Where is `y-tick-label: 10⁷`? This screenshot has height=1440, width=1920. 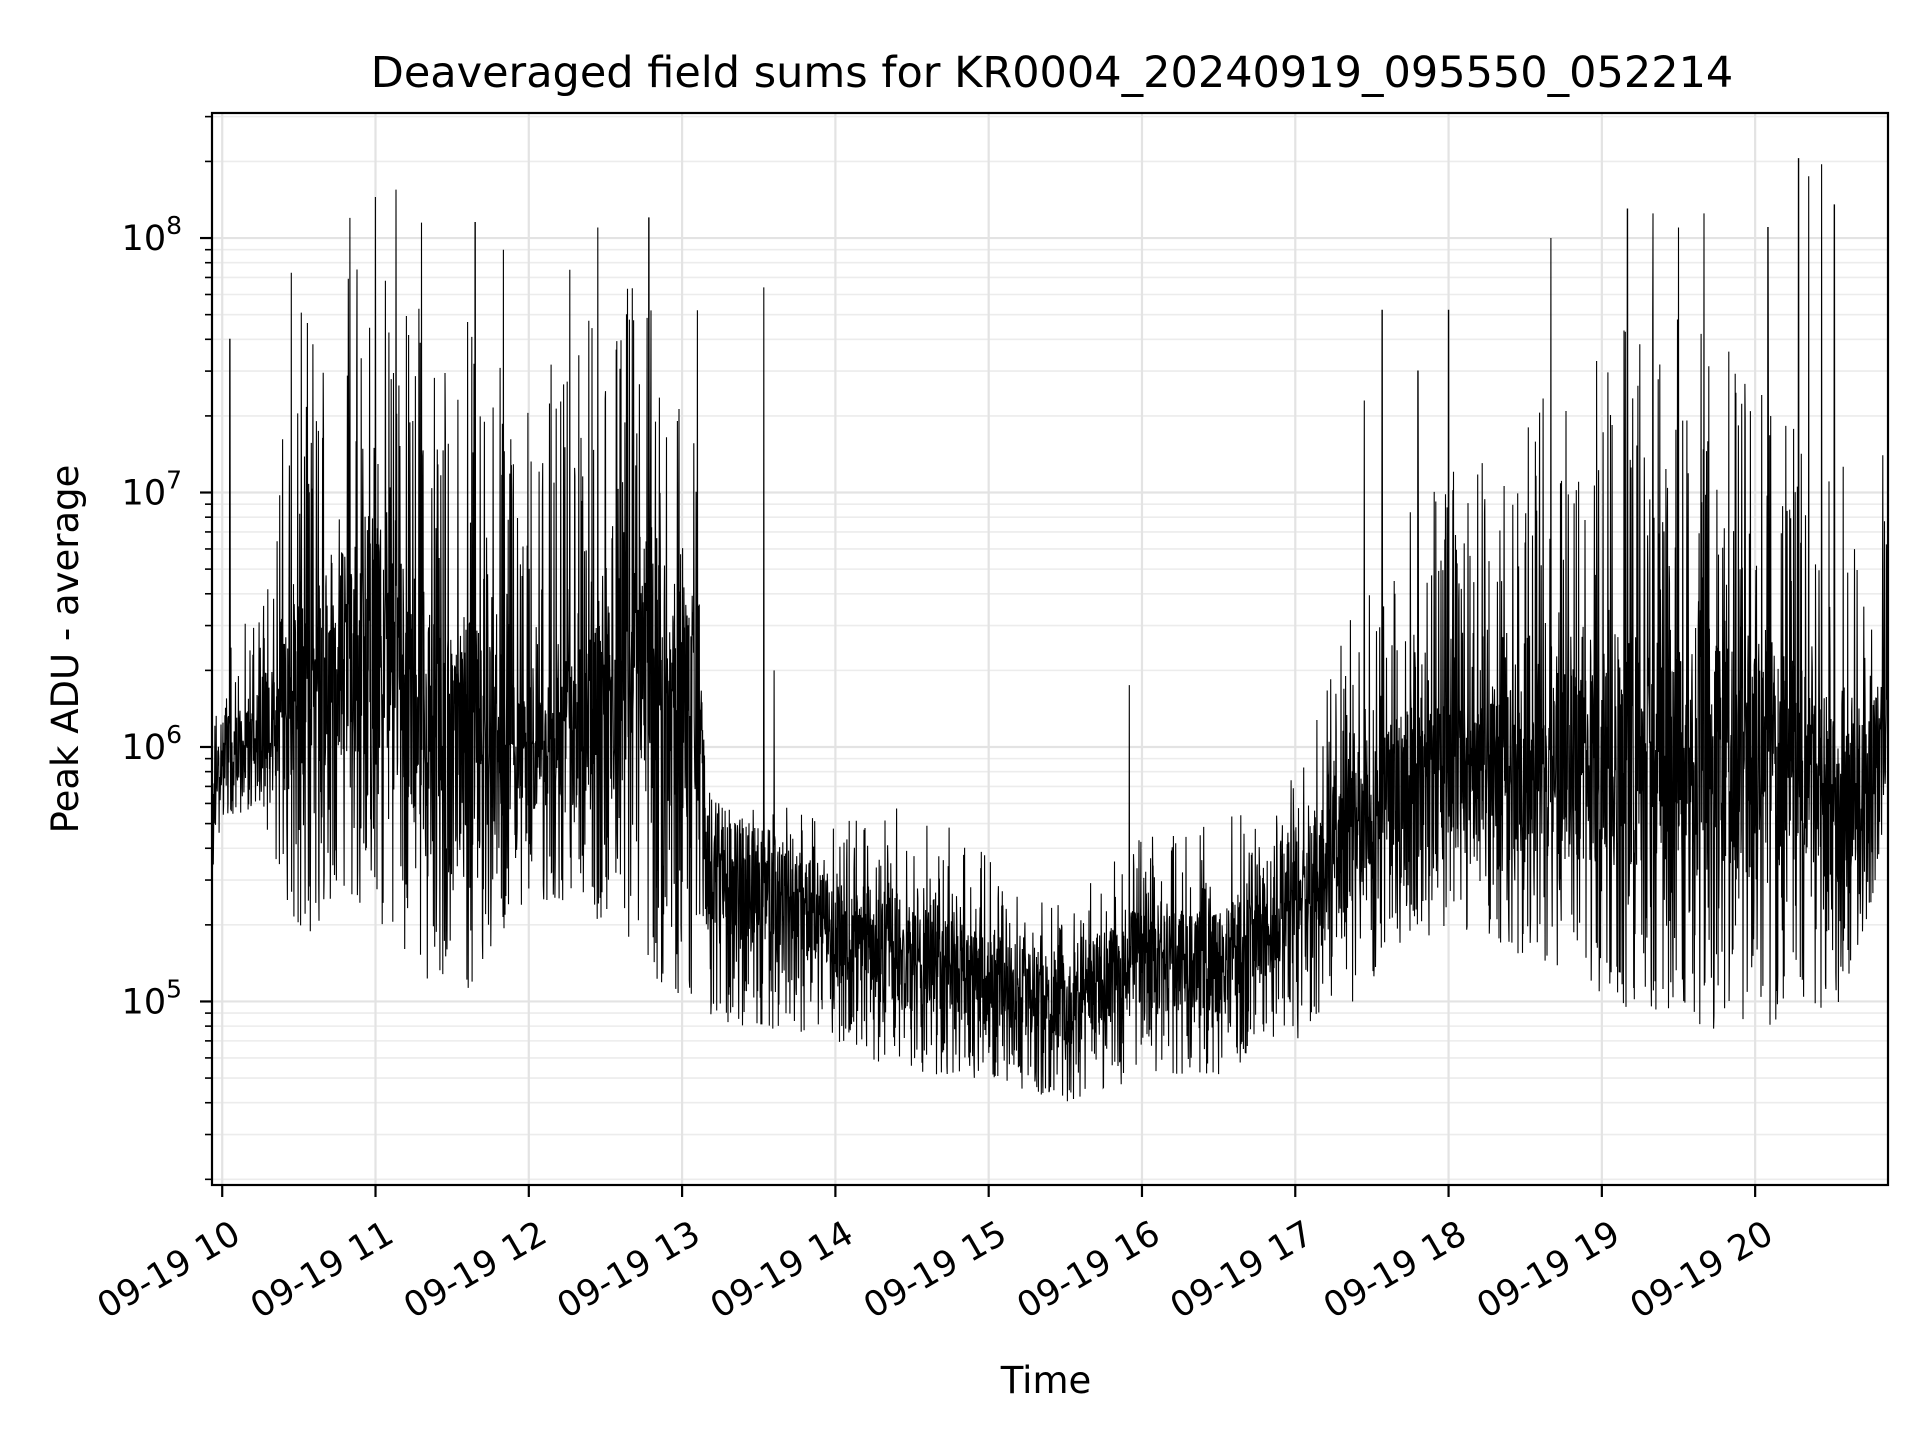 y-tick-label: 10⁷ is located at coordinates (152, 490).